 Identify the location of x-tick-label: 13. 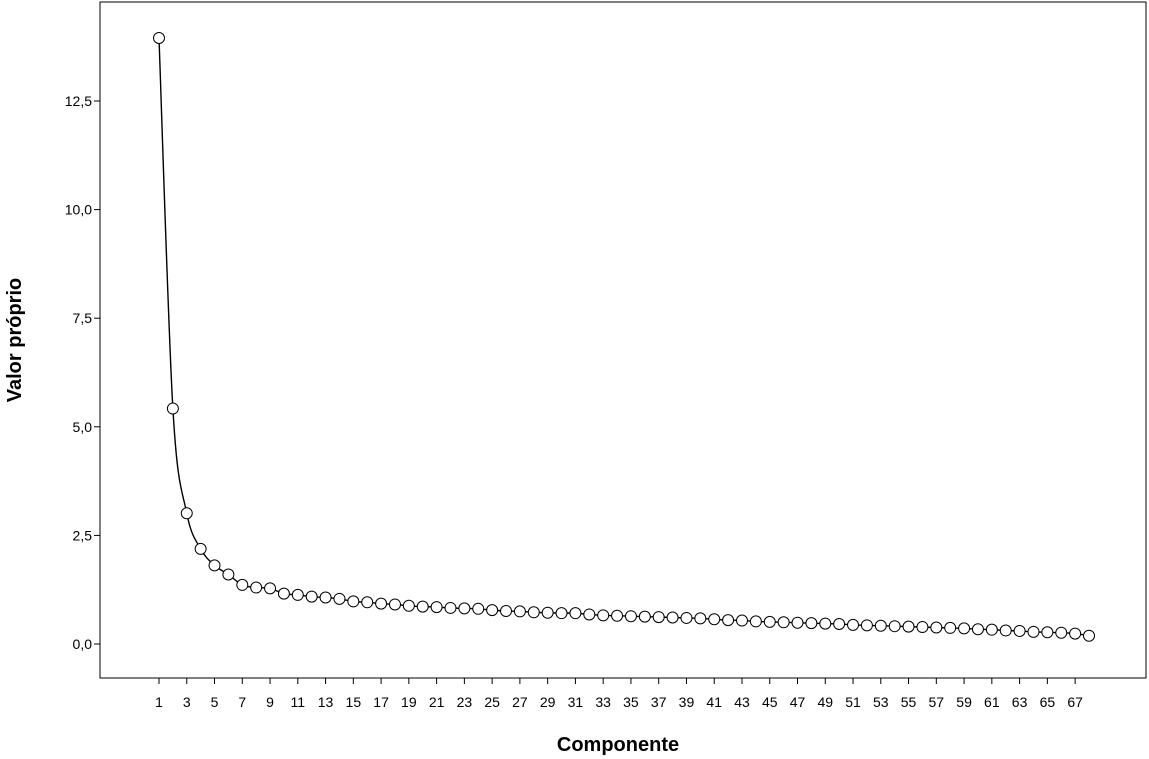
(326, 702).